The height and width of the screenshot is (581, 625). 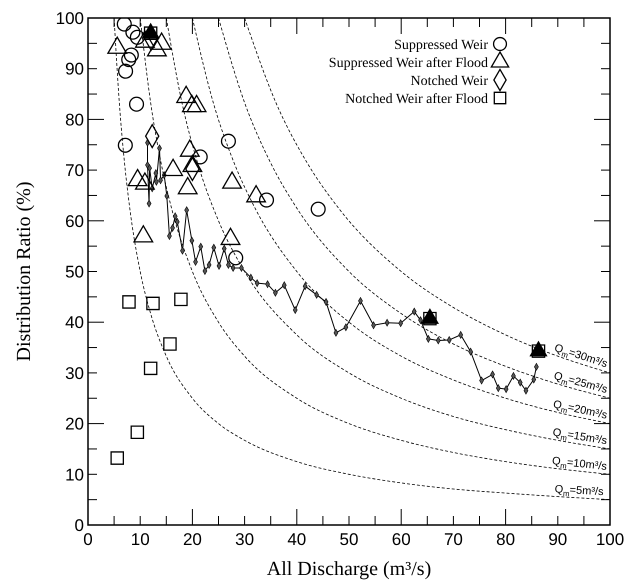 What do you see at coordinates (506, 539) in the screenshot?
I see `x-tick-label: 80` at bounding box center [506, 539].